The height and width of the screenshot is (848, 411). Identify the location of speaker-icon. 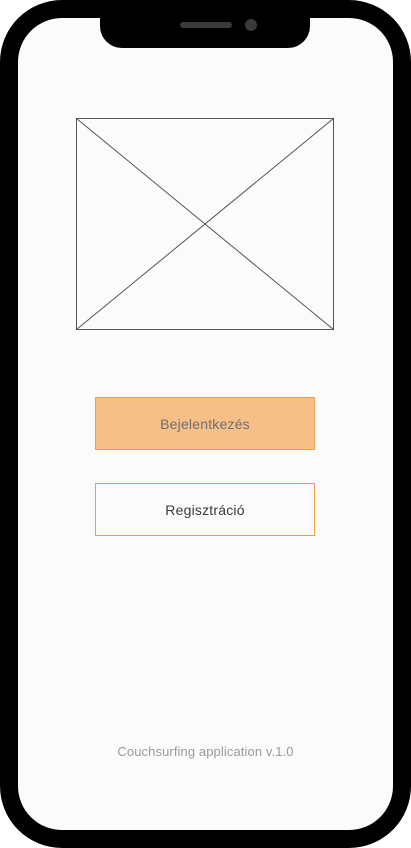
(206, 25).